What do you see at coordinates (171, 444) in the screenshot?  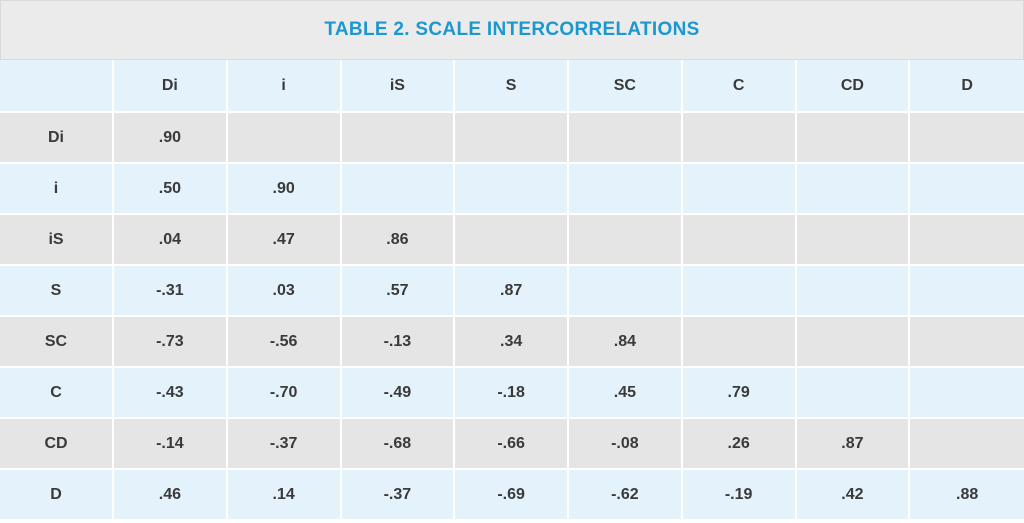 I see `table-cell: -.14` at bounding box center [171, 444].